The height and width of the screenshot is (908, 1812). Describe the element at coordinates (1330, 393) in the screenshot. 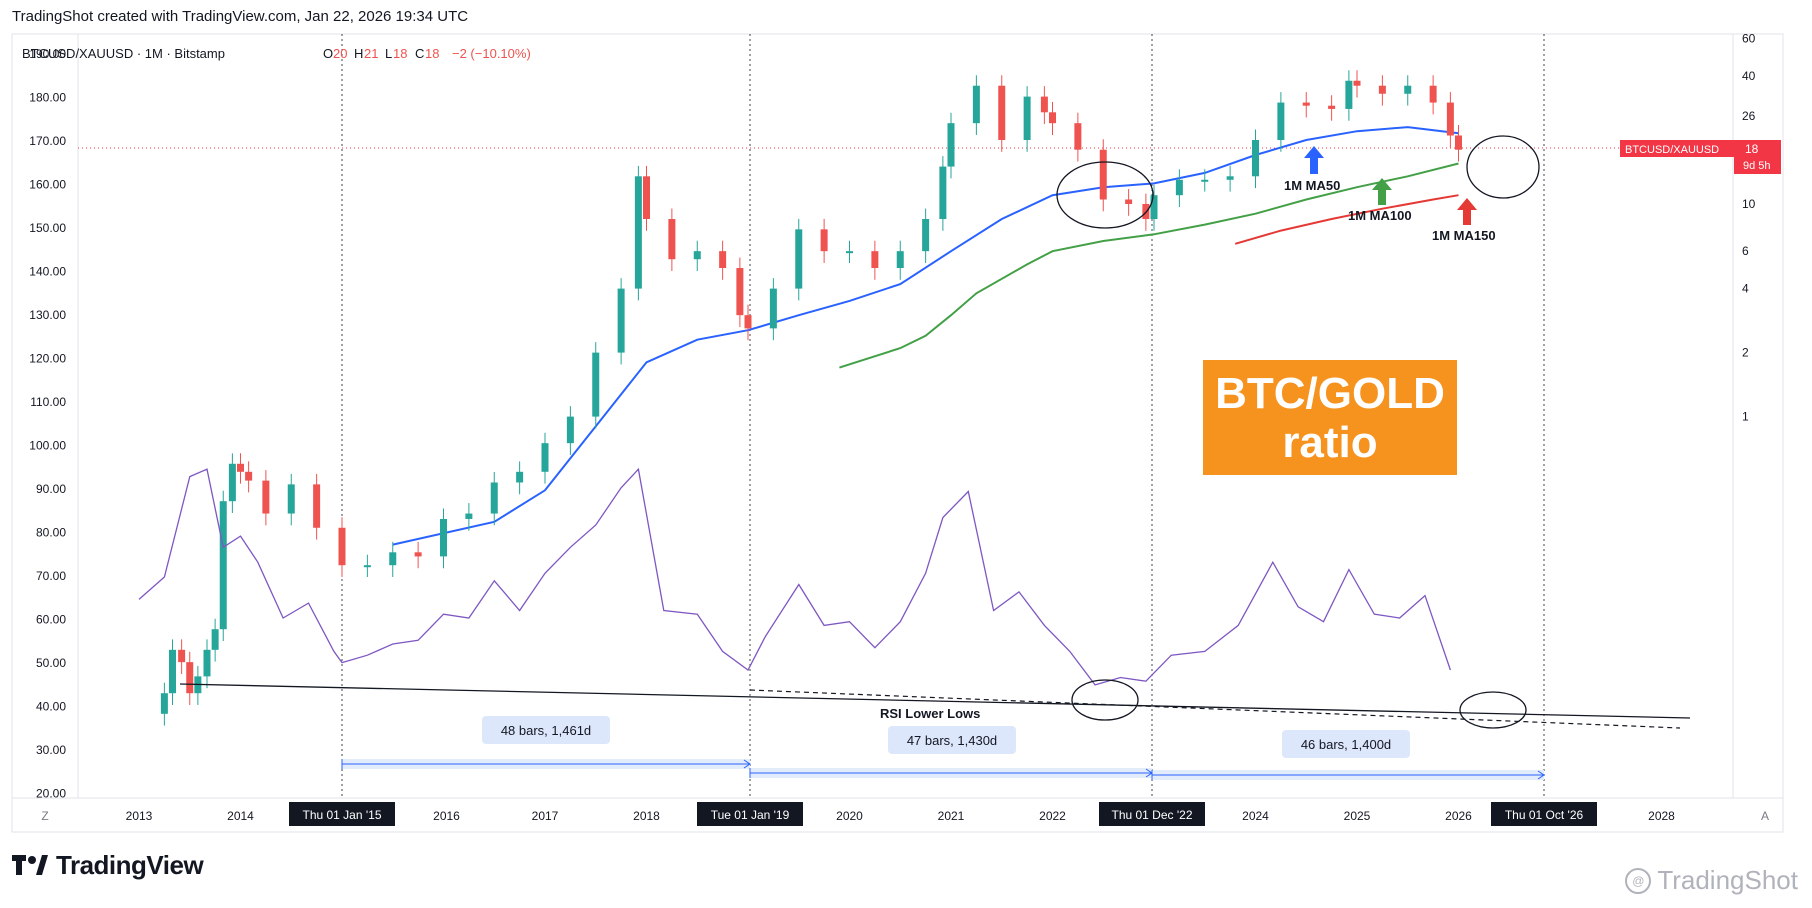

I see `badge-line1: BTC/GOLD` at that location.